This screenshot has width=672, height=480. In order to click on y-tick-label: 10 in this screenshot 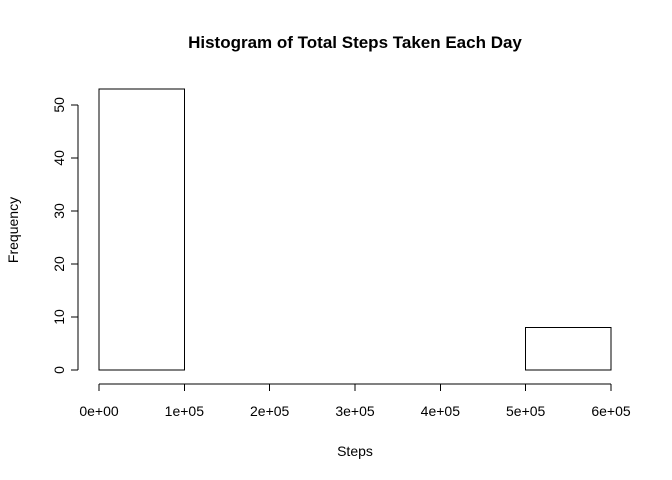, I will do `click(59, 317)`.